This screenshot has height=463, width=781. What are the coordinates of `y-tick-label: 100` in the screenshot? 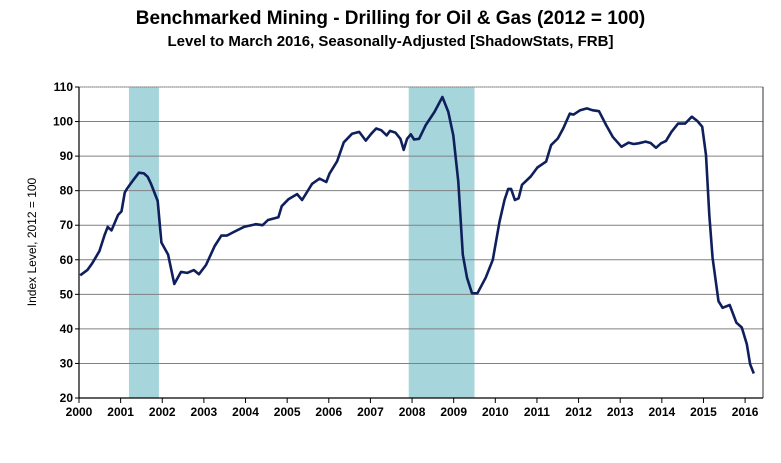 It's located at (63, 122).